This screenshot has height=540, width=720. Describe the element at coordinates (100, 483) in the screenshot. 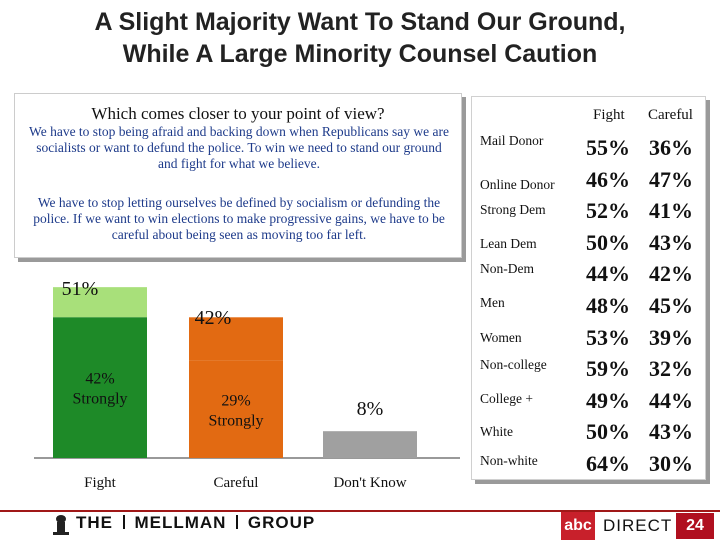

I see `category-label-fight: Fight` at that location.